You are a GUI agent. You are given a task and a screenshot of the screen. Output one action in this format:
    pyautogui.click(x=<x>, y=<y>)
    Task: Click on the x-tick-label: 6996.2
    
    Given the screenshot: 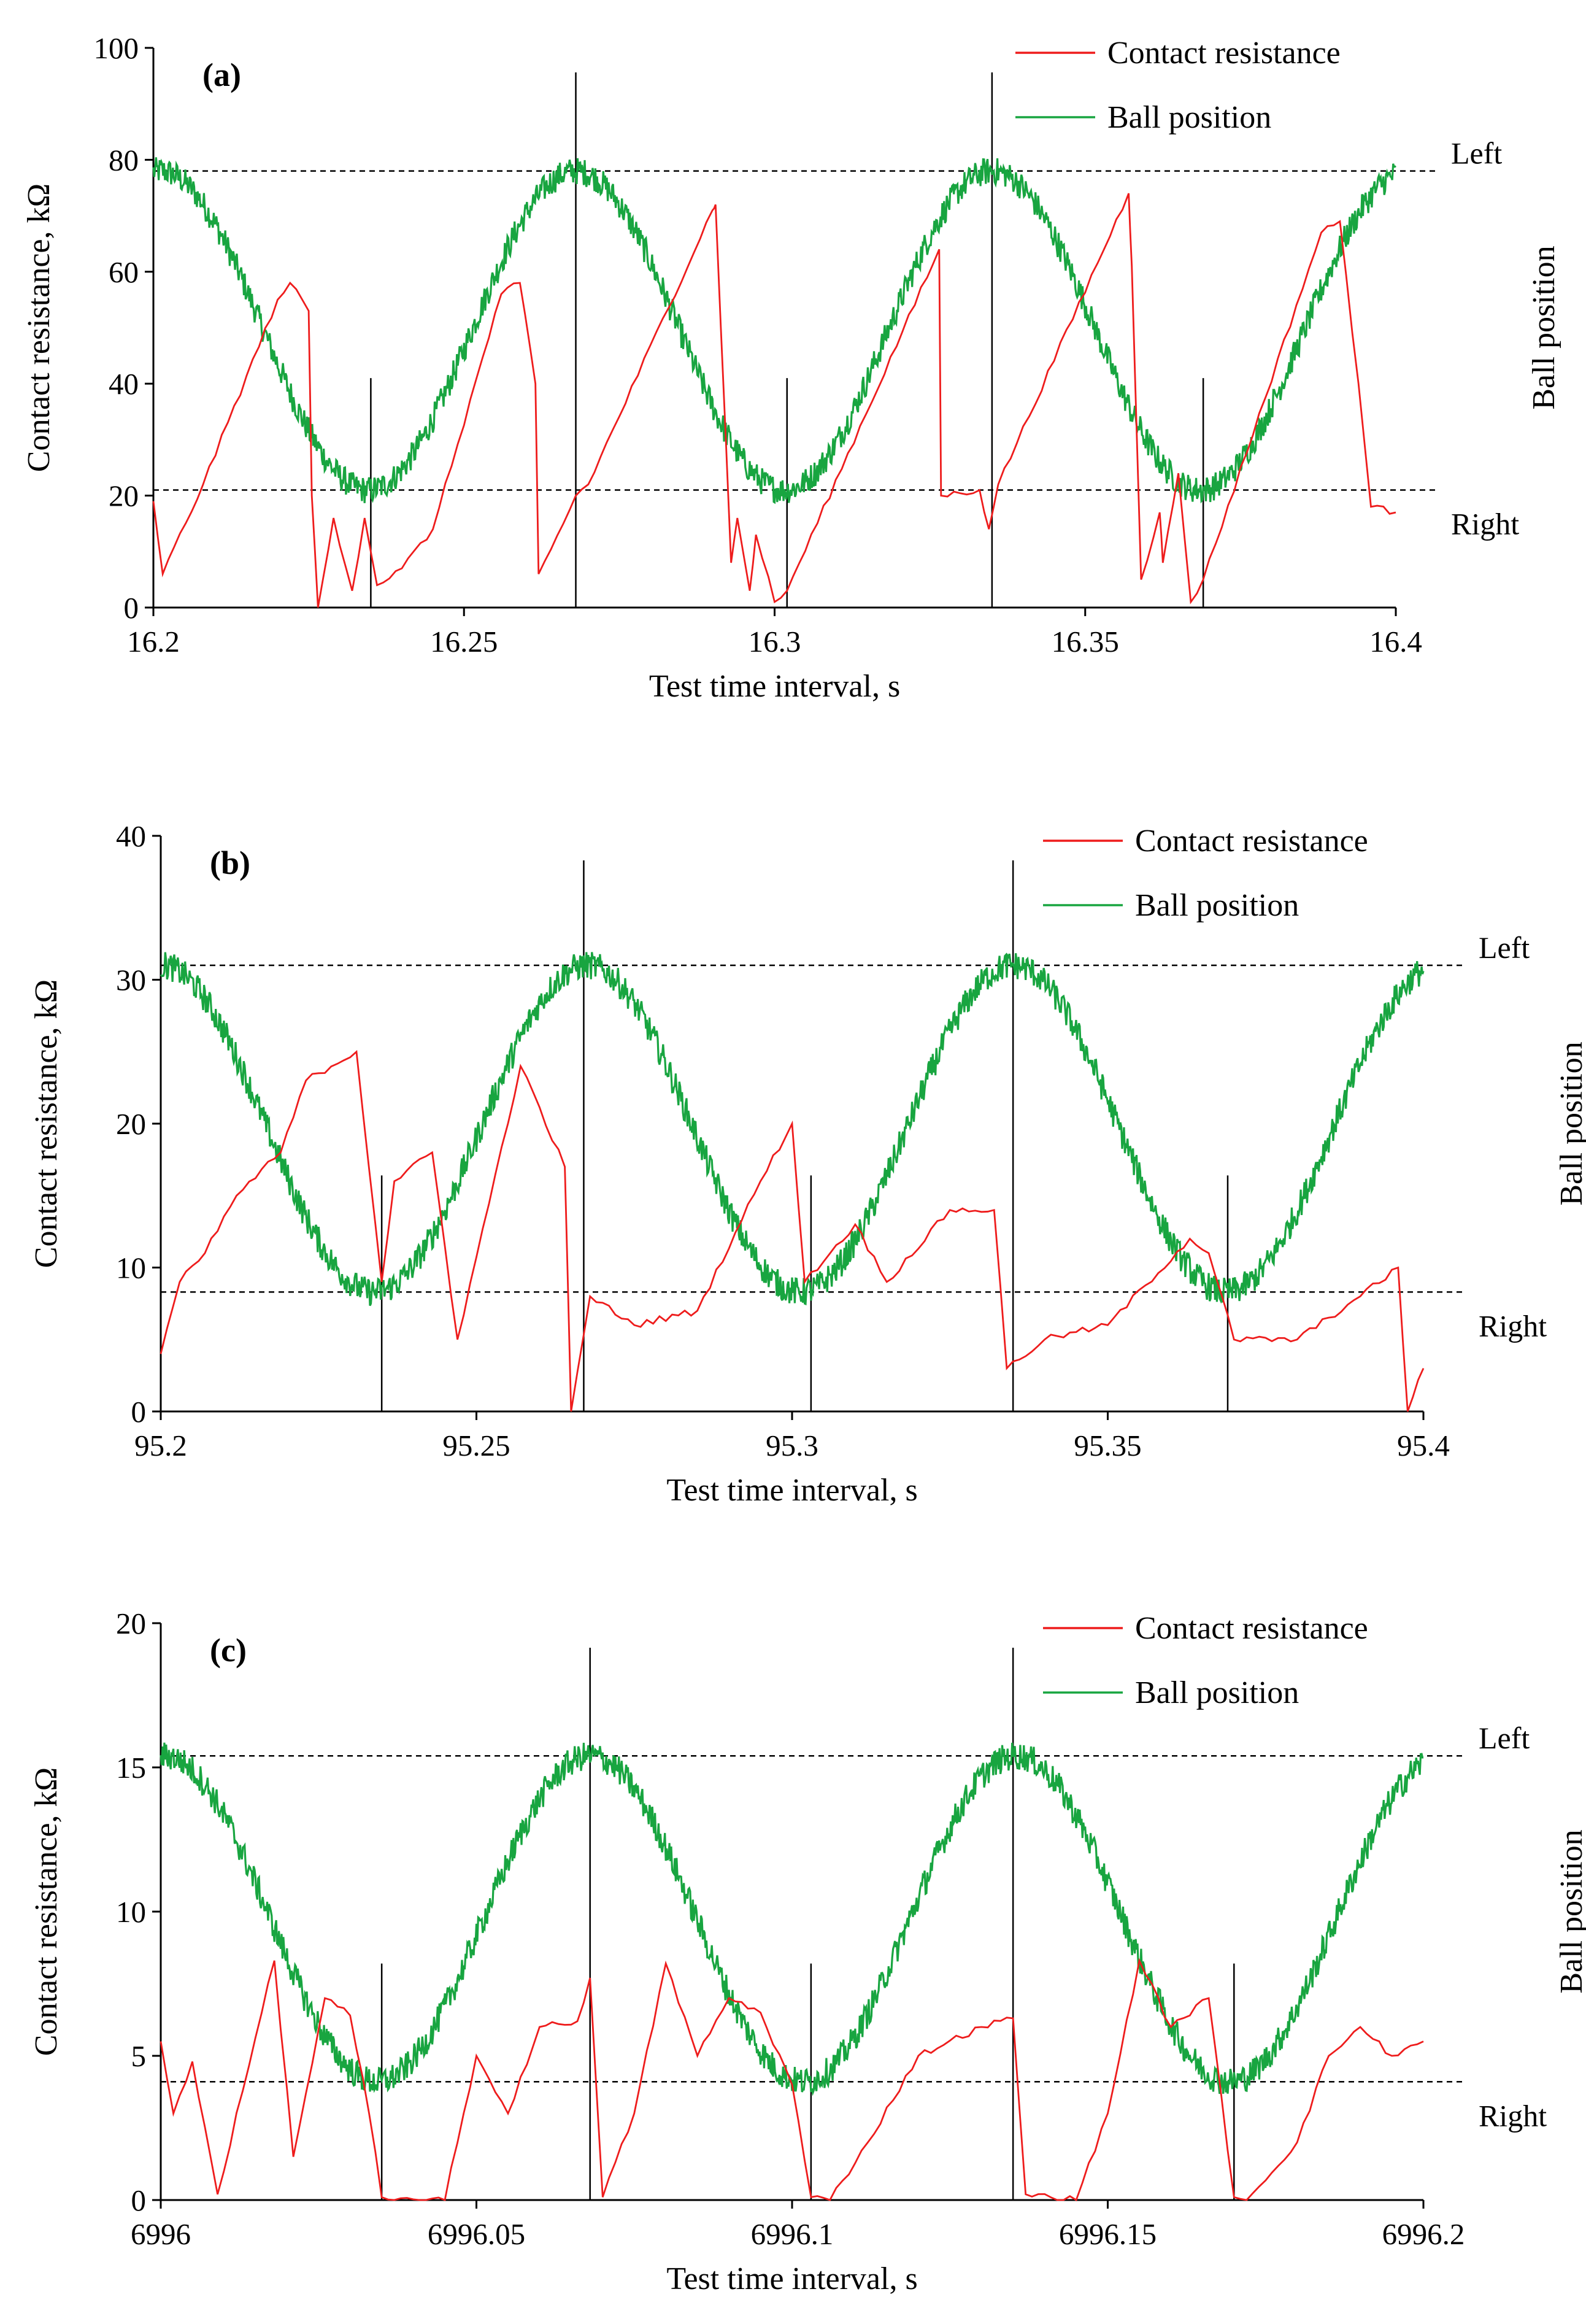 What is the action you would take?
    pyautogui.click(x=1423, y=2234)
    